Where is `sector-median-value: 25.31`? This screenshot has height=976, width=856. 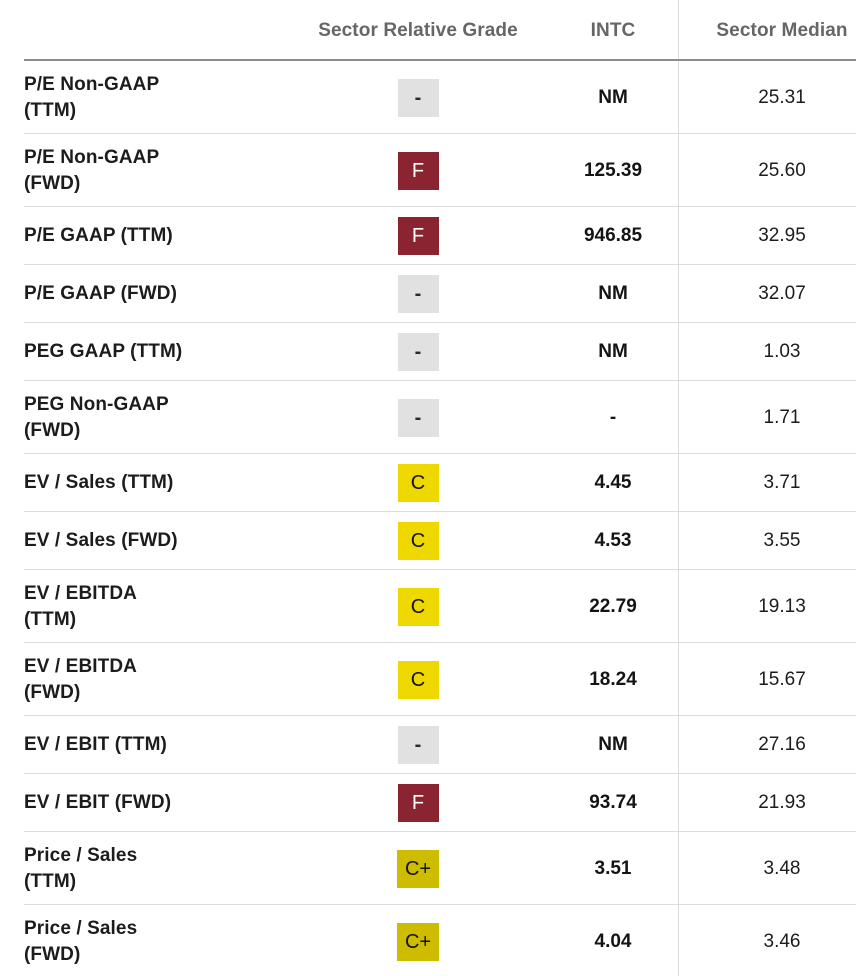
sector-median-value: 25.31 is located at coordinates (782, 97).